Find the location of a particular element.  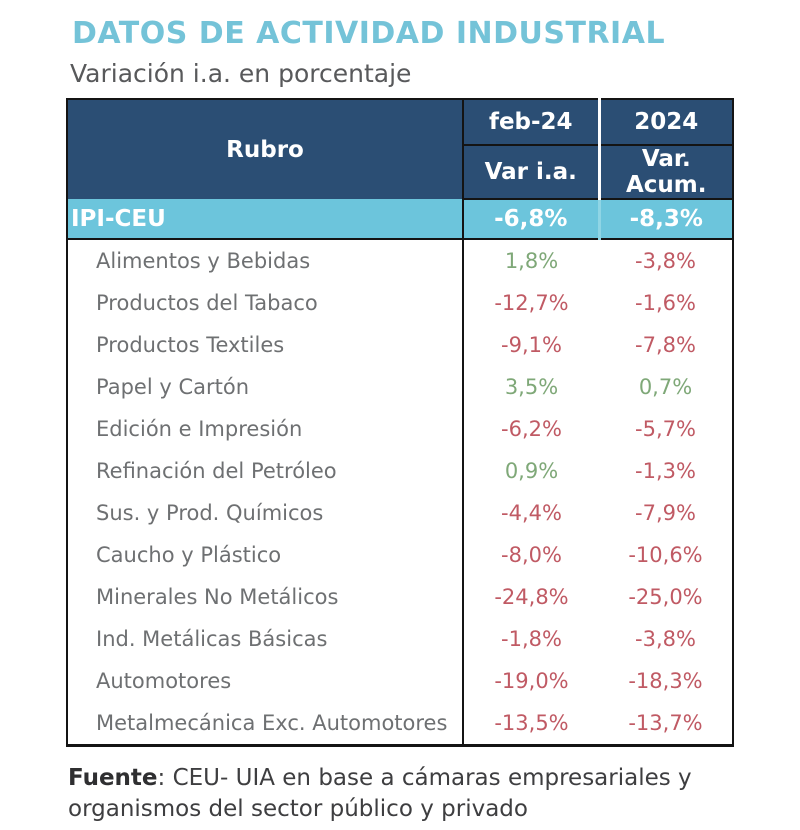

row-var-acum: -10,6% is located at coordinates (665, 555).